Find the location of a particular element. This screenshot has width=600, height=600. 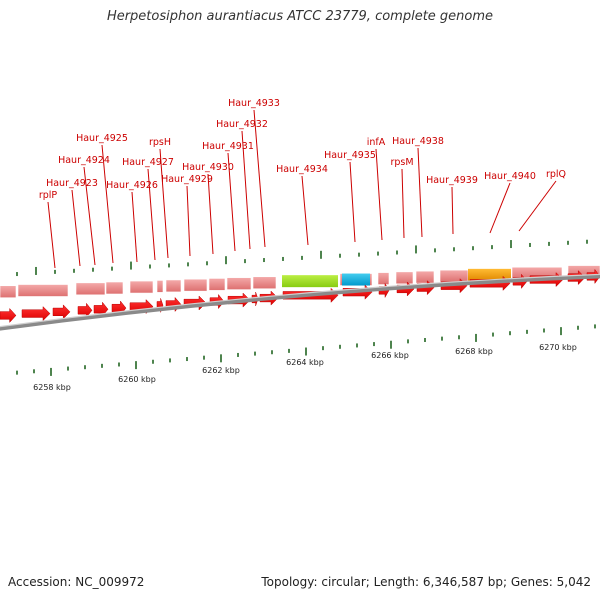

genome-backbone-highlight is located at coordinates (300, 300).